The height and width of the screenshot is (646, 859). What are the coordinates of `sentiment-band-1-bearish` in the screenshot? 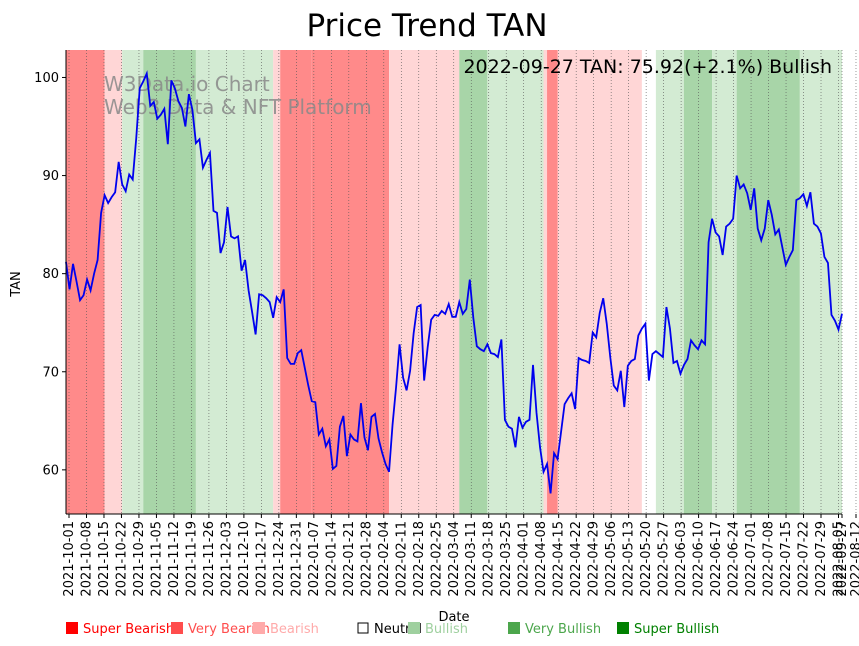 It's located at (113, 282).